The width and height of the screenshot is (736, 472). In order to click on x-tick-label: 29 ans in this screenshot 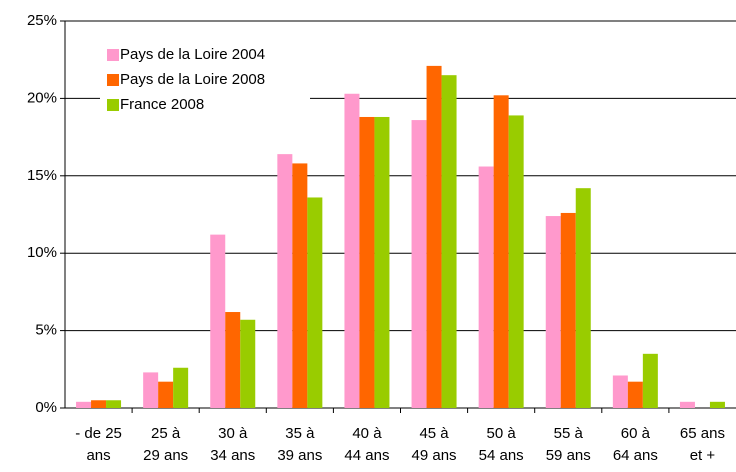, I will do `click(165, 455)`.